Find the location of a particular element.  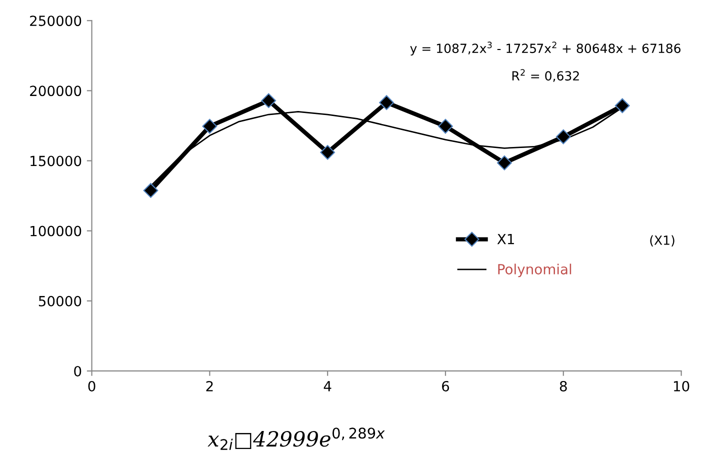

annotation: (X1) is located at coordinates (662, 240).